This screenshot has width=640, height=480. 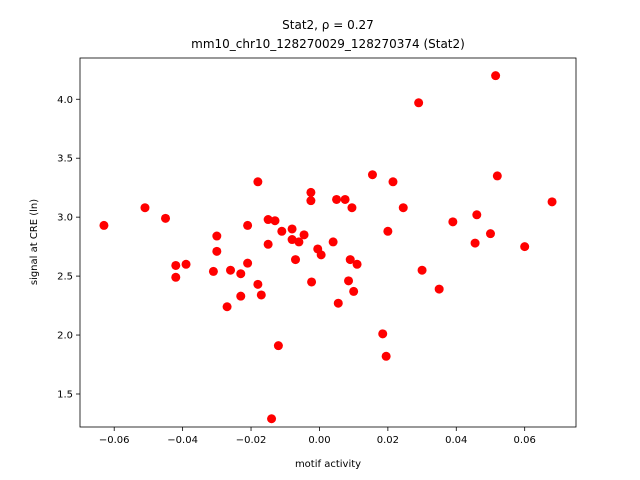 What do you see at coordinates (65, 218) in the screenshot?
I see `y-tick-label: 3.0` at bounding box center [65, 218].